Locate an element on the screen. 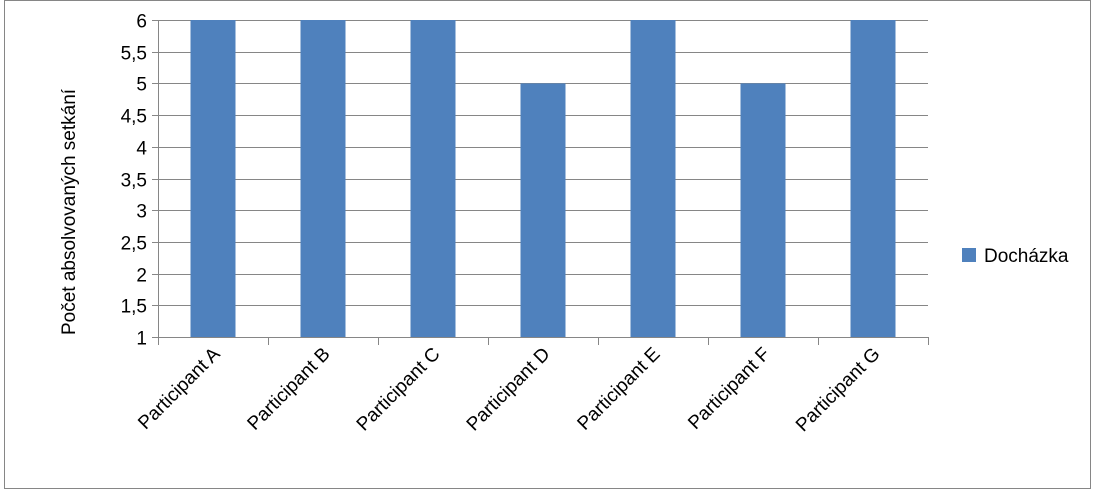  y-tick-label: 3,5 is located at coordinates (134, 181).